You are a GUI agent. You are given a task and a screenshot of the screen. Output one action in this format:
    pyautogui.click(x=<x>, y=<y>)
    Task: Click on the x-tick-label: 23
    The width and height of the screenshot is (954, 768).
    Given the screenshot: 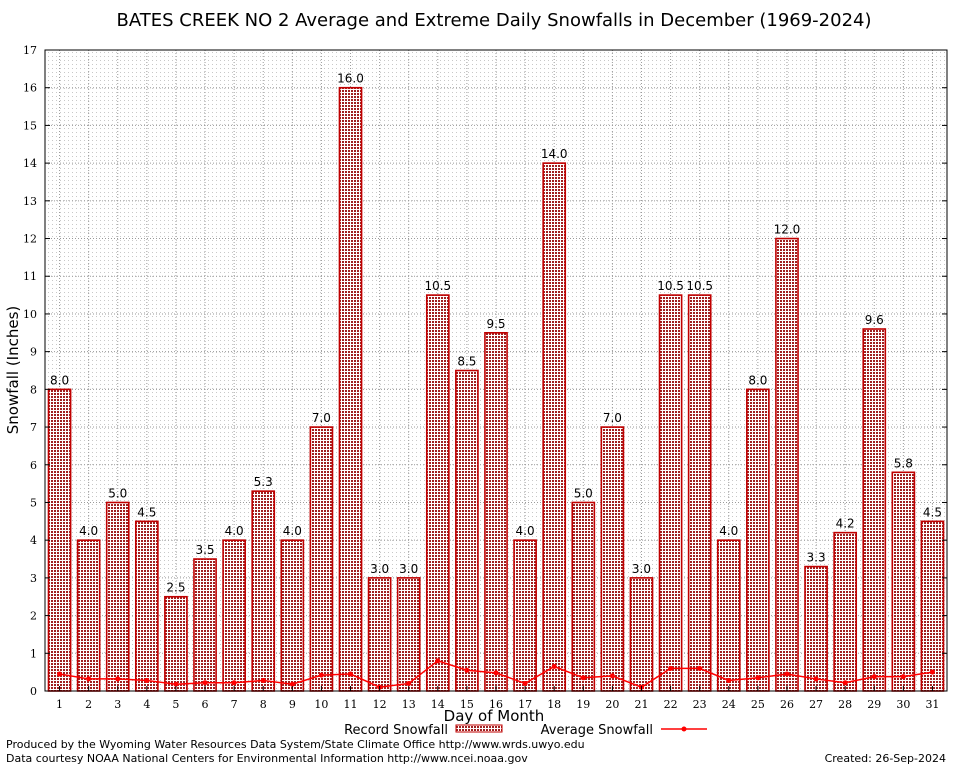 What is the action you would take?
    pyautogui.click(x=700, y=704)
    